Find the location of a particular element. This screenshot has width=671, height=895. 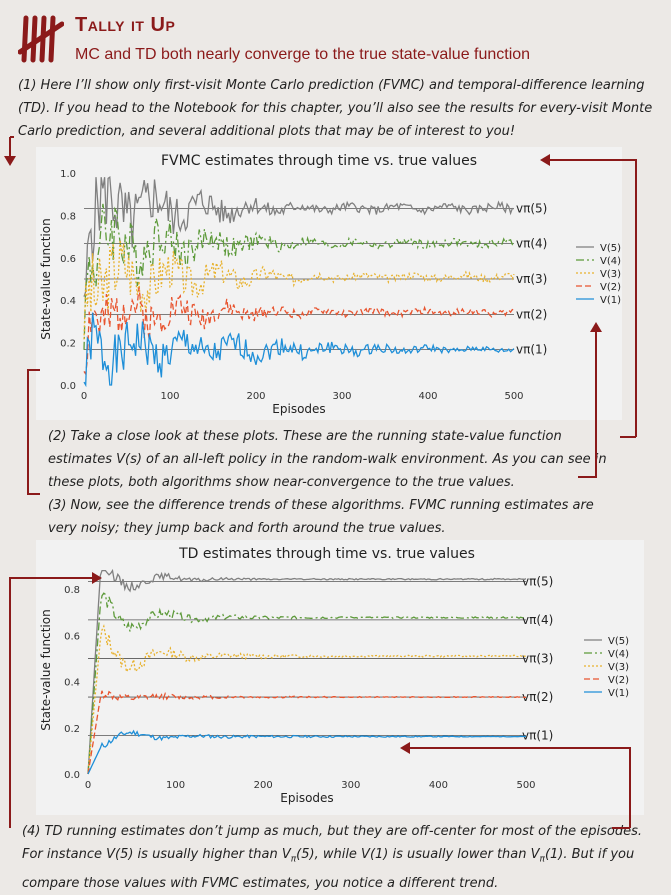

note-4-part-b: (5), while V(1) is usually lower than V is located at coordinates (418, 854).